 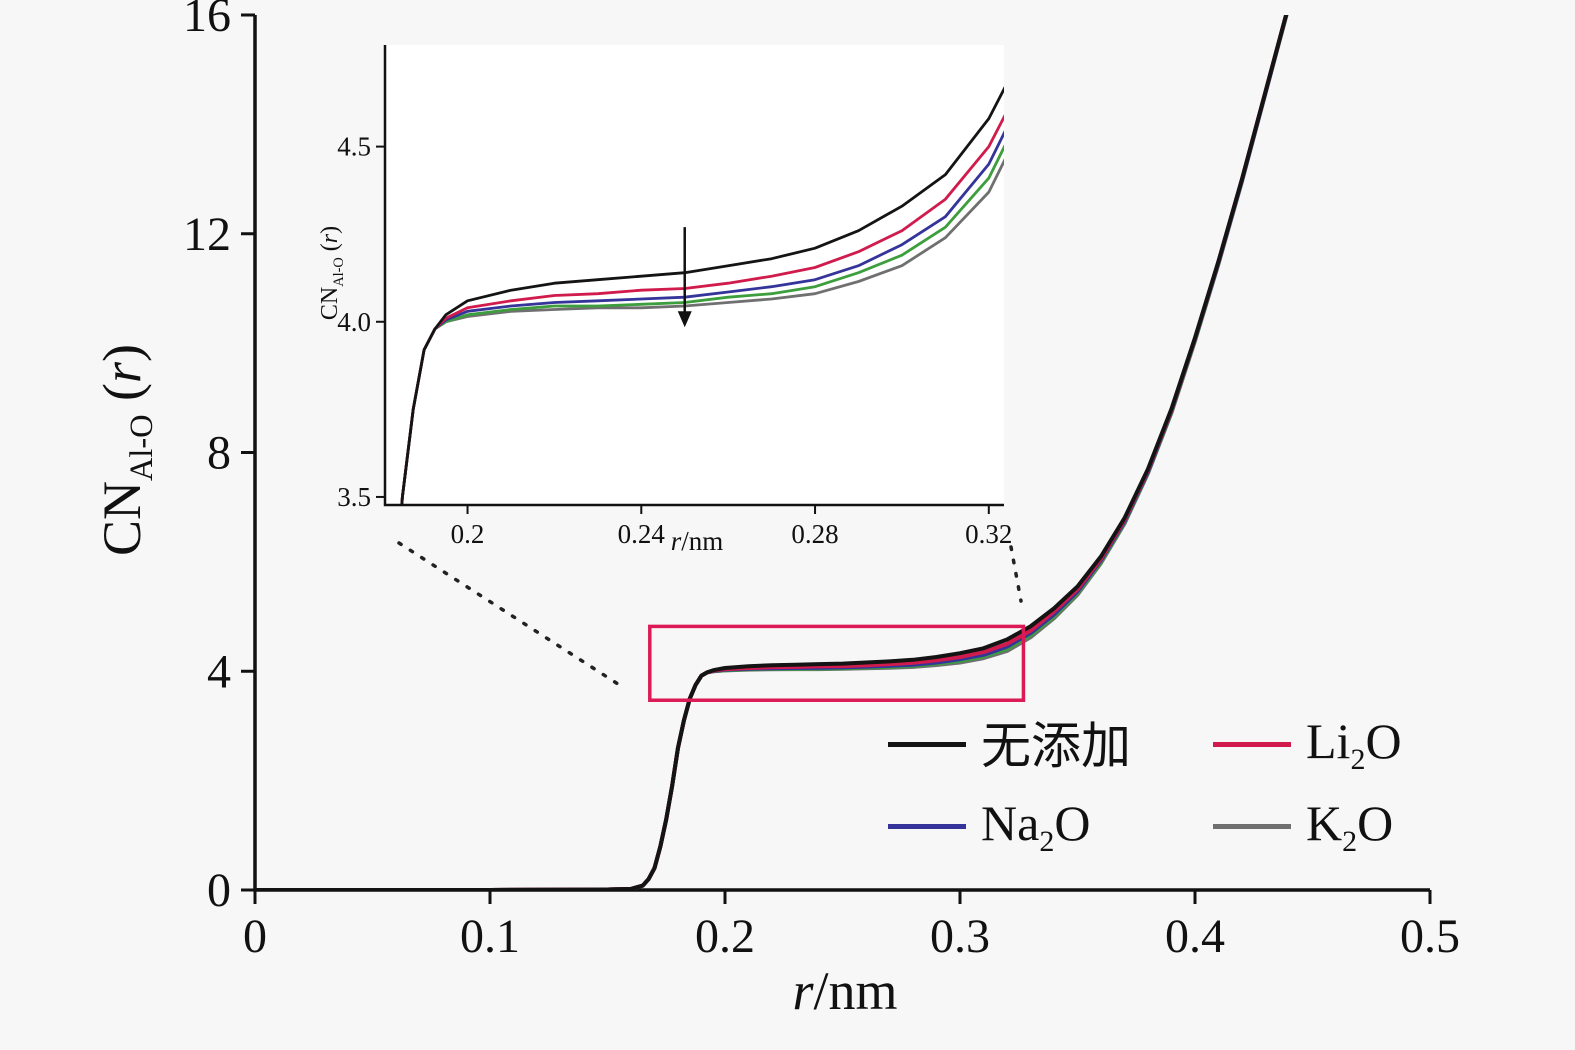 I want to click on legend-item-k2o: K2O, so click(x=1307, y=826).